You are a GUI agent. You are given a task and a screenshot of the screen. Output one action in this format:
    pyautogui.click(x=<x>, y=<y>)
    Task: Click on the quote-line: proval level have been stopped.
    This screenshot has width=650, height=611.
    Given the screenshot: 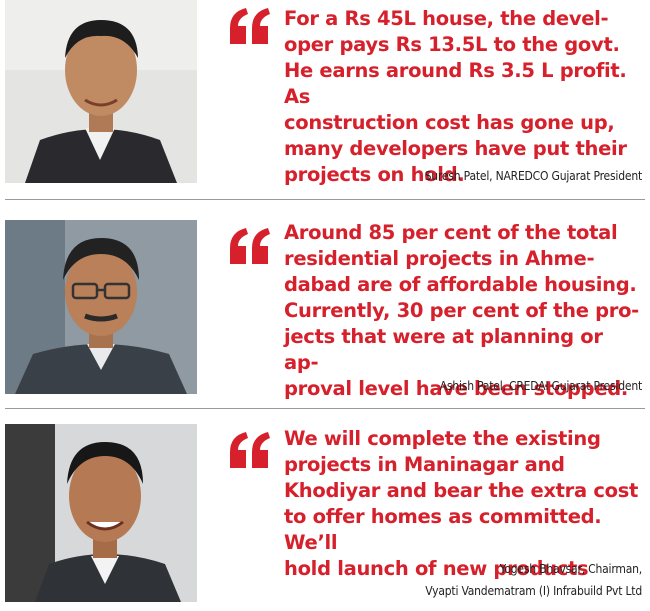 What is the action you would take?
    pyautogui.click(x=456, y=388)
    